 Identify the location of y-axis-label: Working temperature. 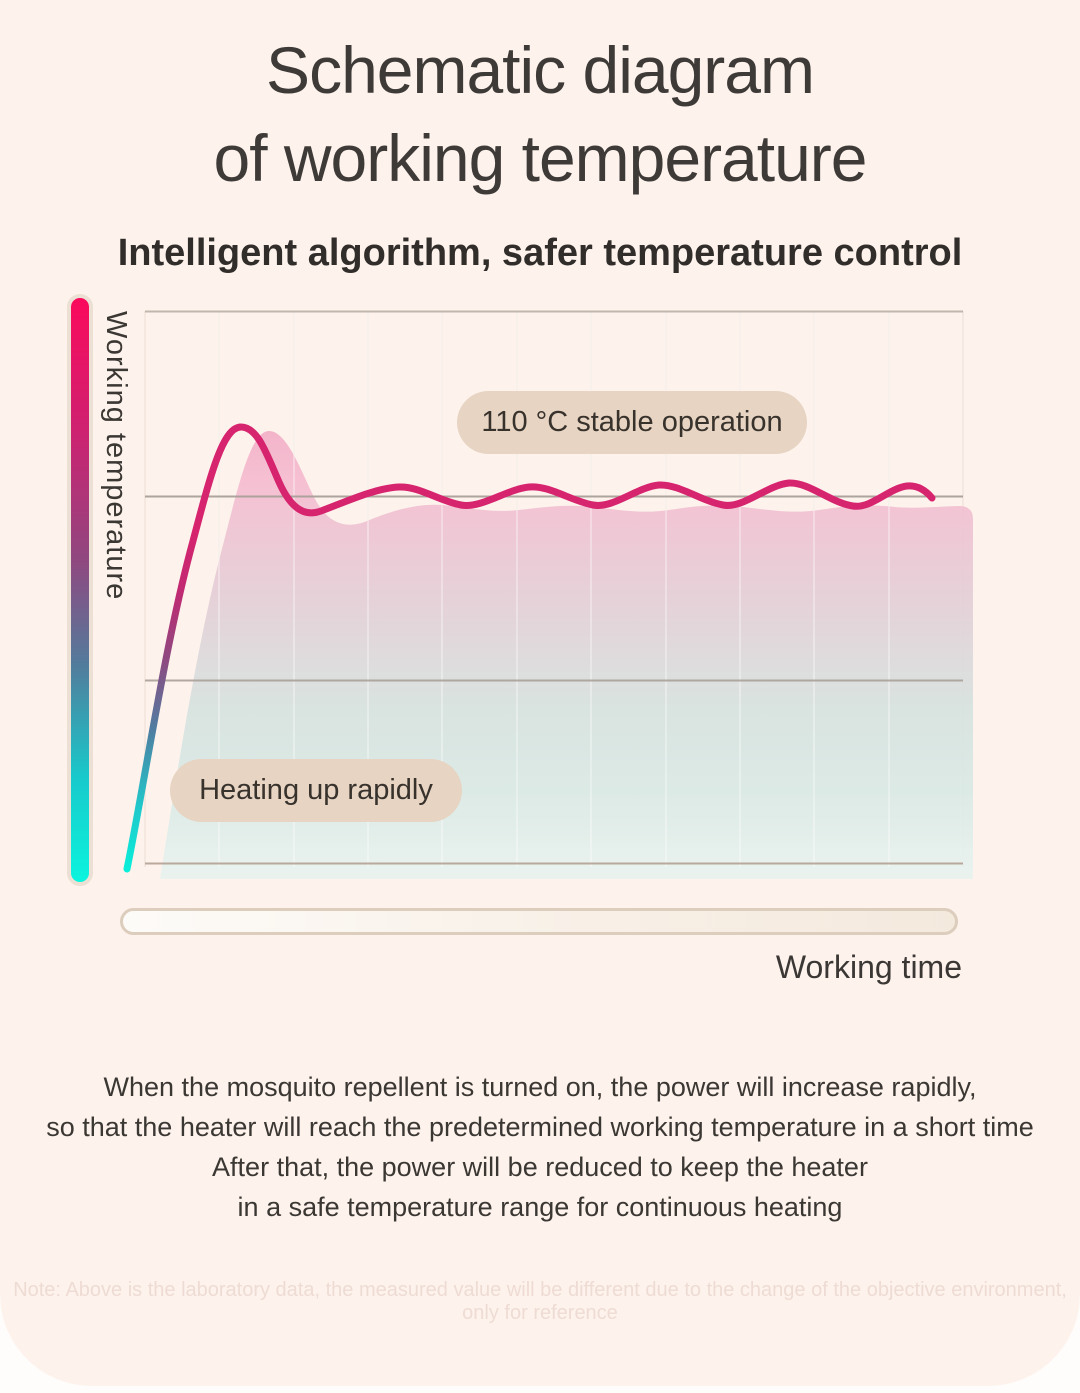
(116, 456).